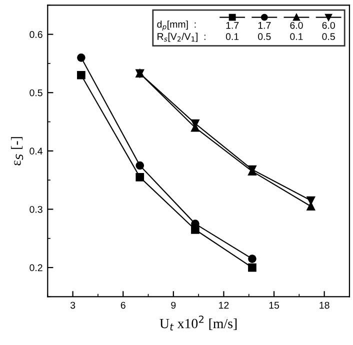  What do you see at coordinates (36, 209) in the screenshot?
I see `y-tick-label: 0.3` at bounding box center [36, 209].